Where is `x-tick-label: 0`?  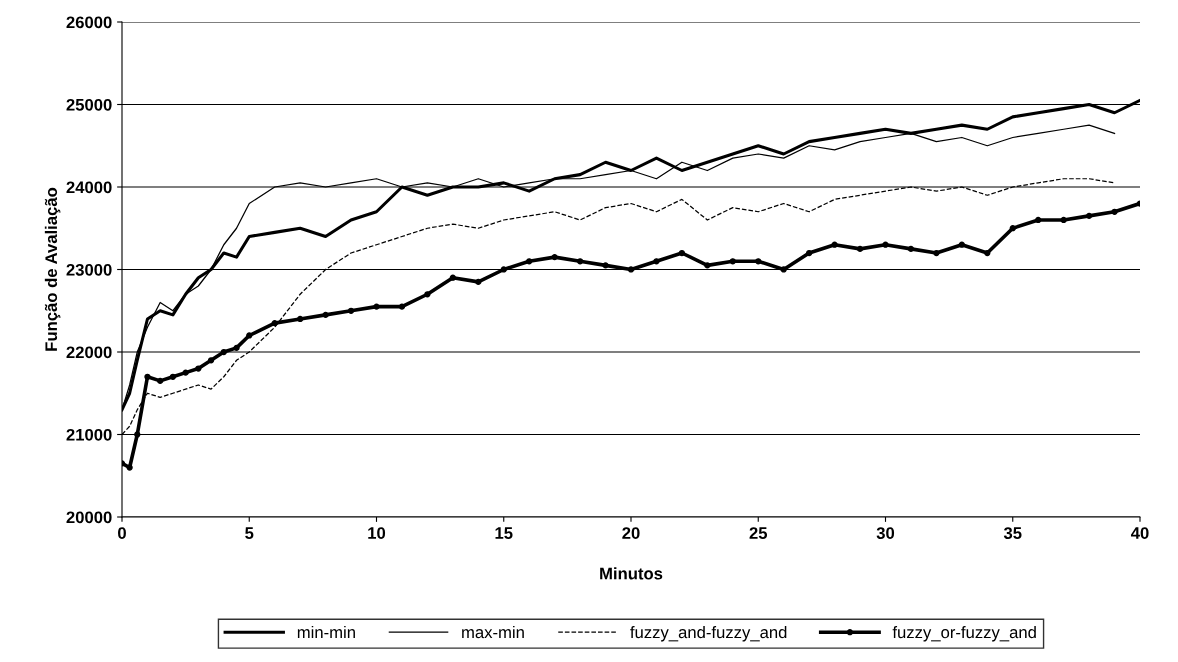 x-tick-label: 0 is located at coordinates (122, 533).